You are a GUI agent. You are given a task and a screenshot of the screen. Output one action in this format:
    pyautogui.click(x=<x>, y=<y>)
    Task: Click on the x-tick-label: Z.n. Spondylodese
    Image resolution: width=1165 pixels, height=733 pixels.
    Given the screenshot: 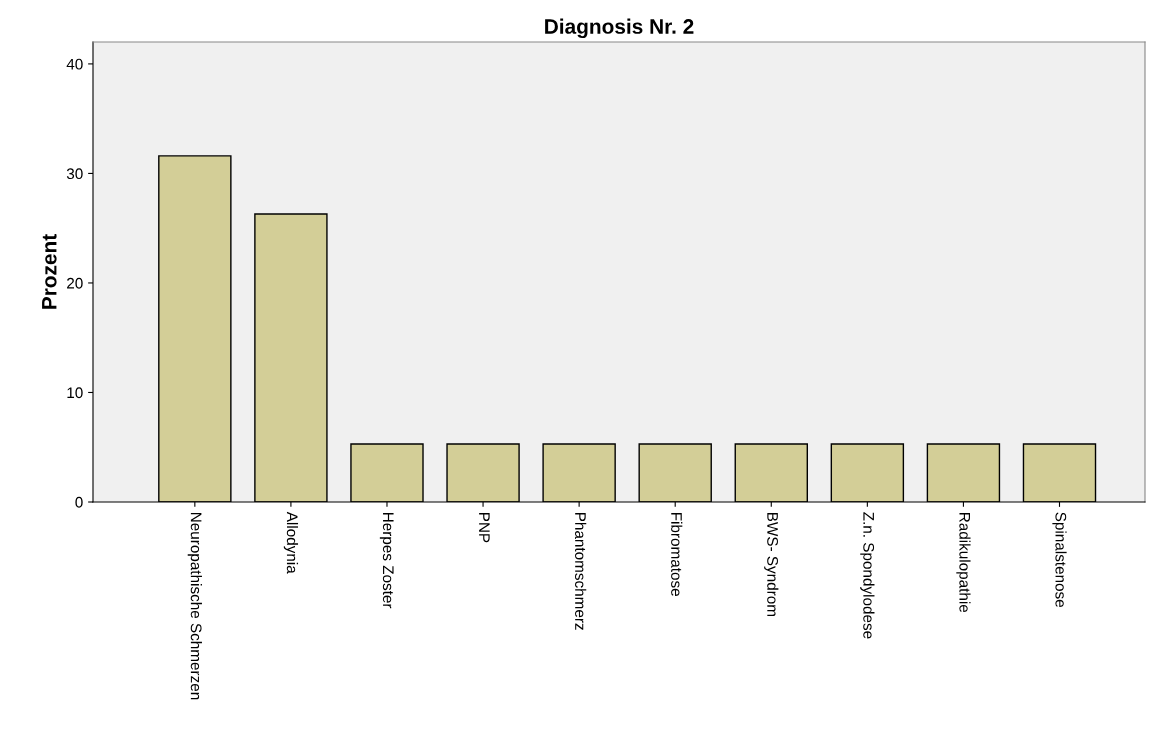 What is the action you would take?
    pyautogui.click(x=867, y=575)
    